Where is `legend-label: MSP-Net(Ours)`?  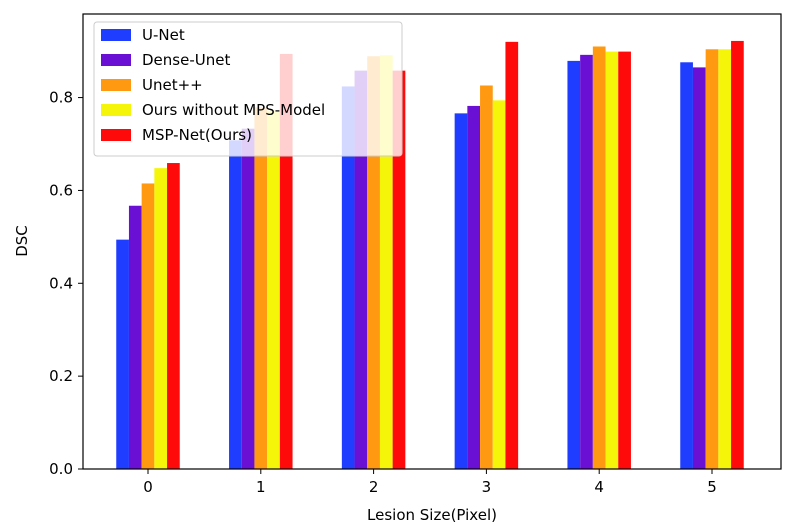
legend-label: MSP-Net(Ours) is located at coordinates (197, 135).